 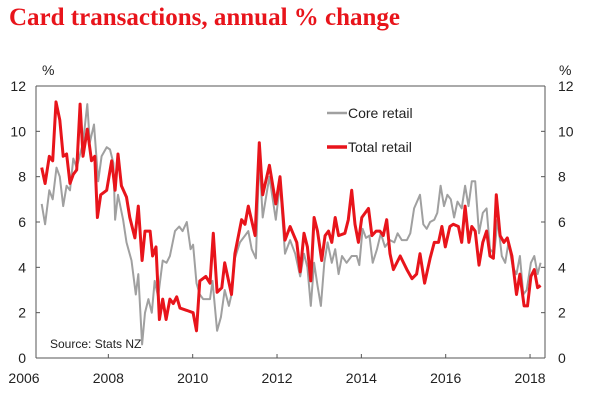 What do you see at coordinates (205, 17) in the screenshot?
I see `chart-title: Card transactions, annual % change` at bounding box center [205, 17].